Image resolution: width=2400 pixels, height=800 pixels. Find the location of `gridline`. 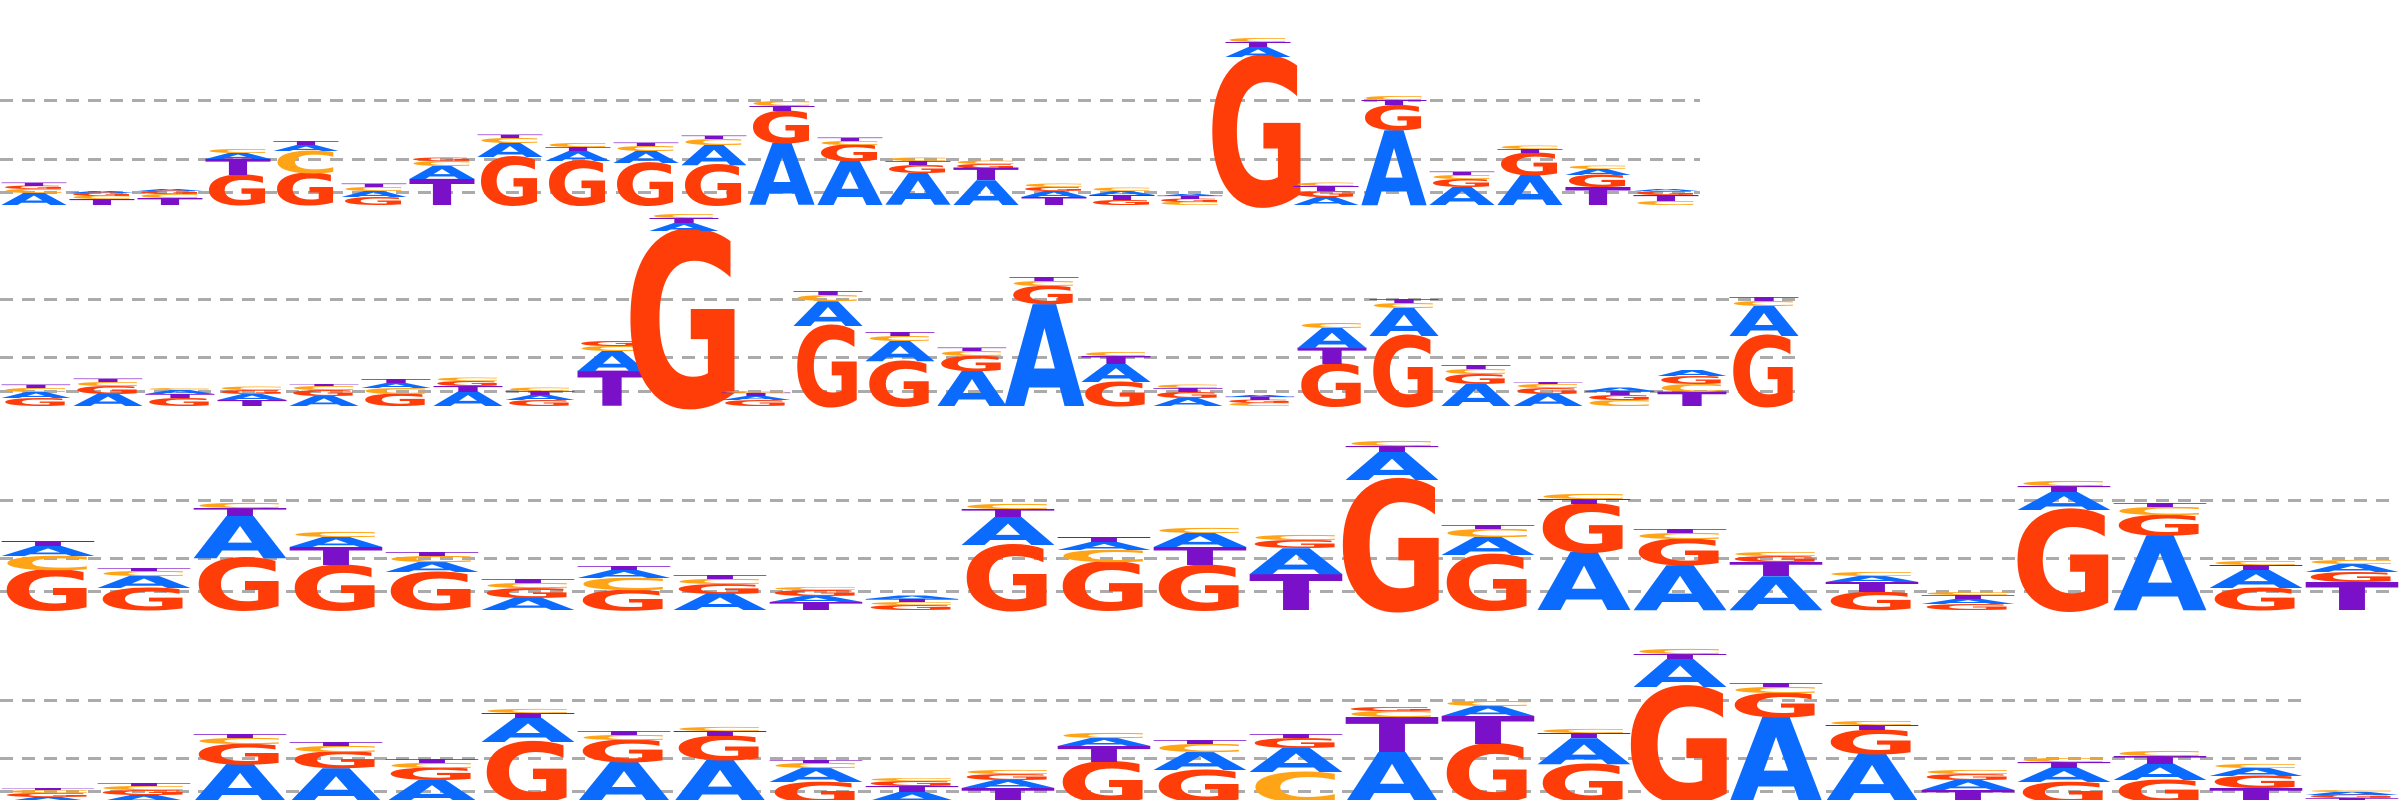

gridline is located at coordinates (1197, 500).